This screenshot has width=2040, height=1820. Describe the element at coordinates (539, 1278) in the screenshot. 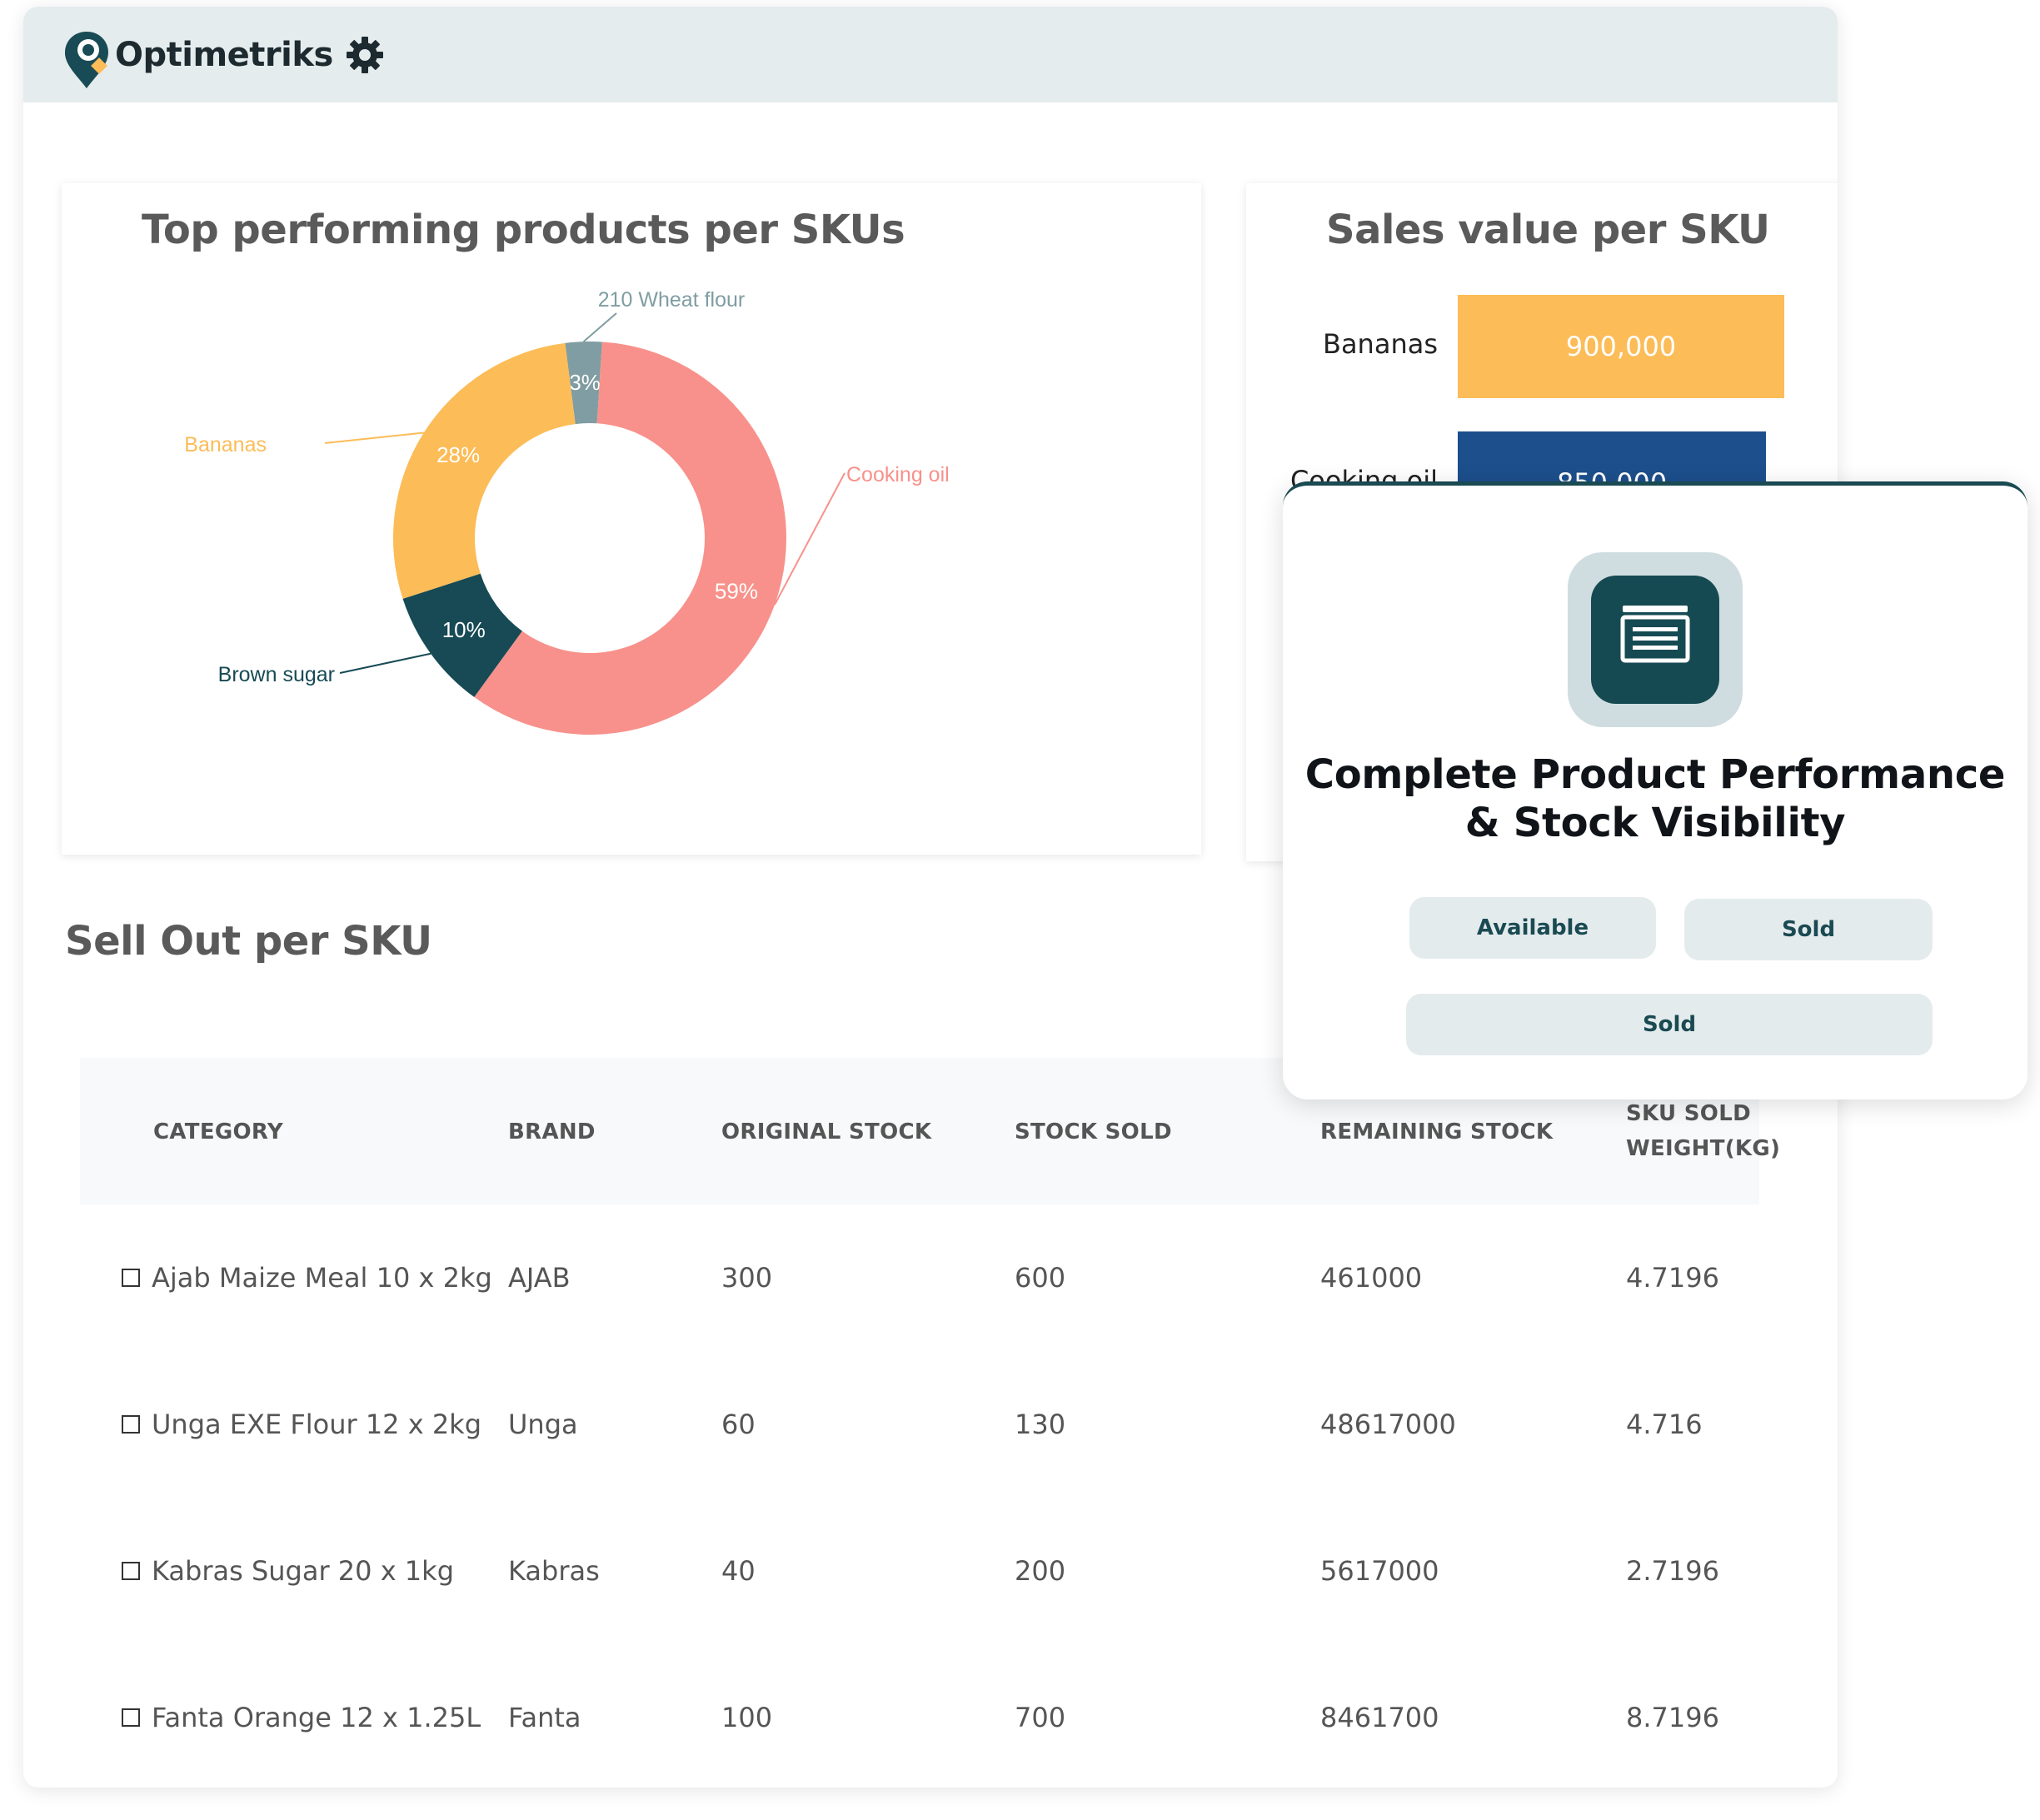

I see `cell-brand: AJAB` at that location.